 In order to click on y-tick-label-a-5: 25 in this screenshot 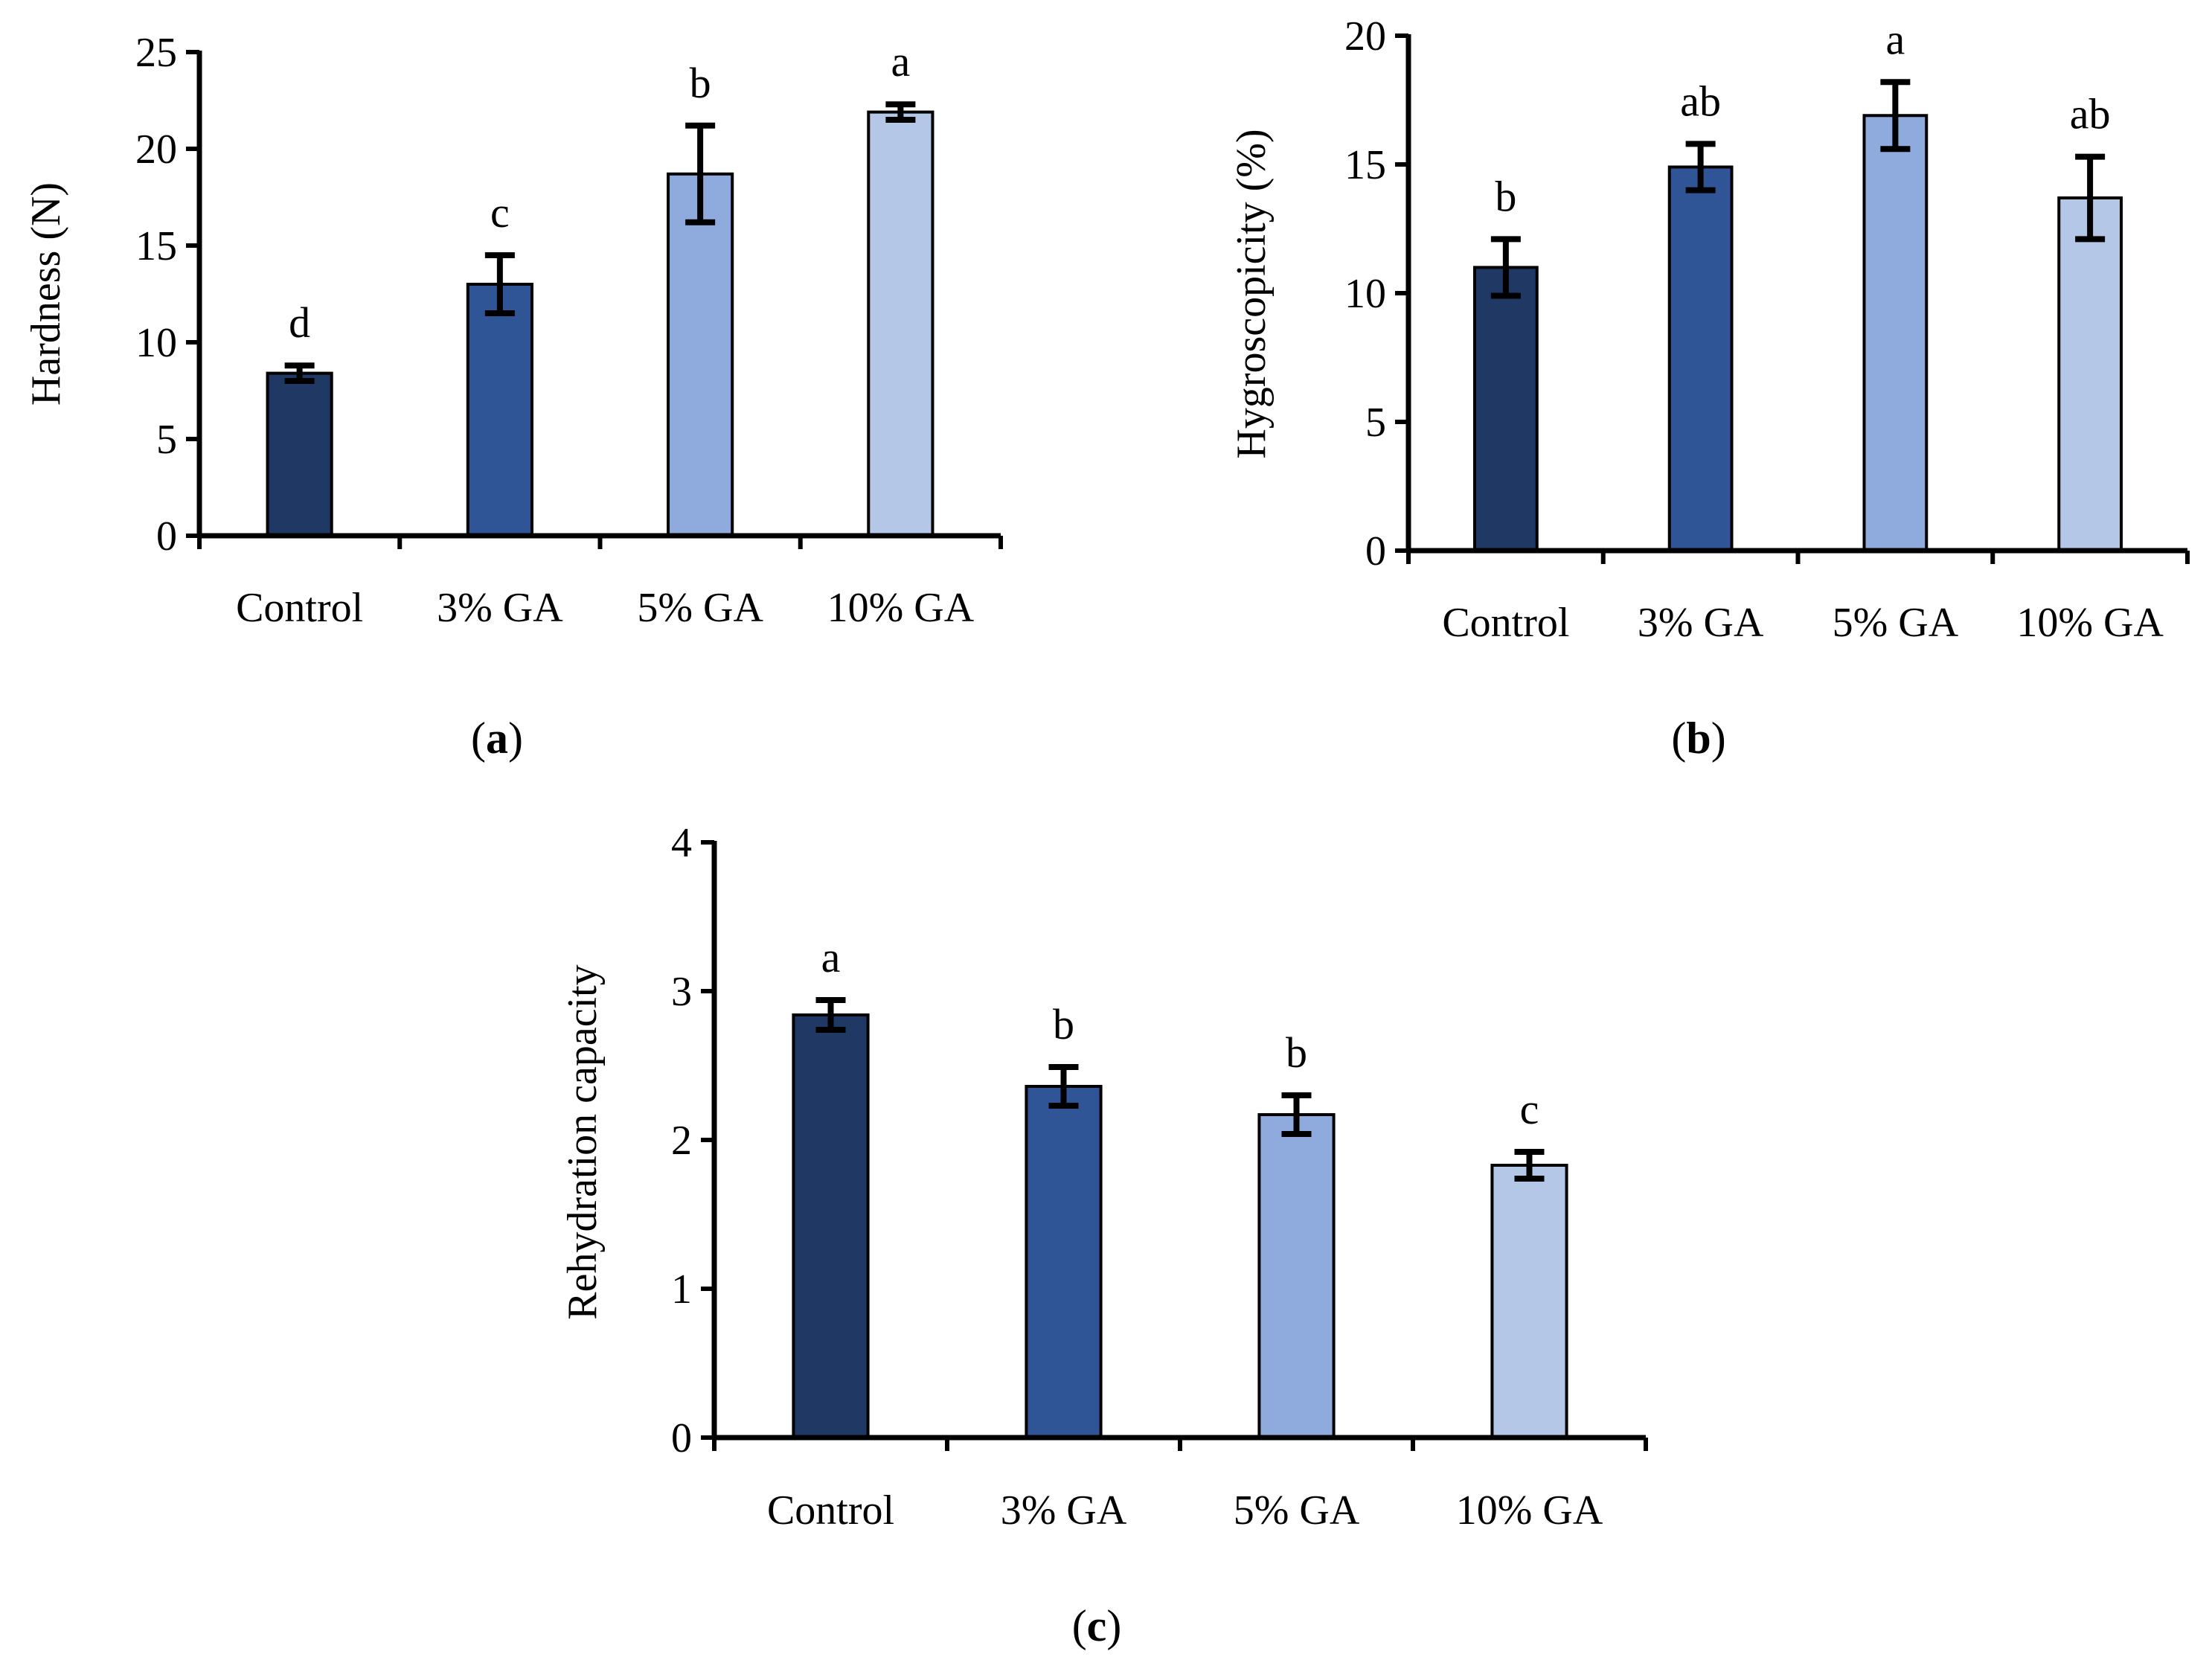, I will do `click(156, 53)`.